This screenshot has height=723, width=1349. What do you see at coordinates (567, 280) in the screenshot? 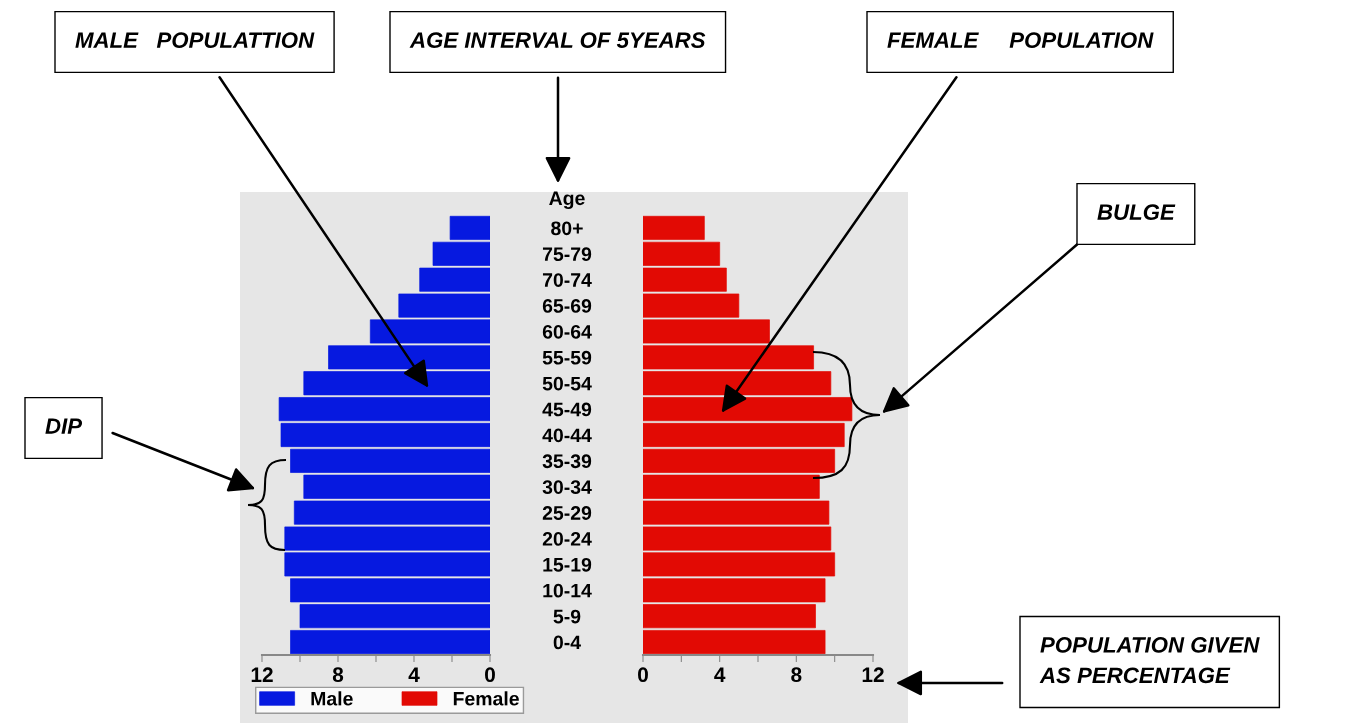
I see `y-tick-label: 70-74` at bounding box center [567, 280].